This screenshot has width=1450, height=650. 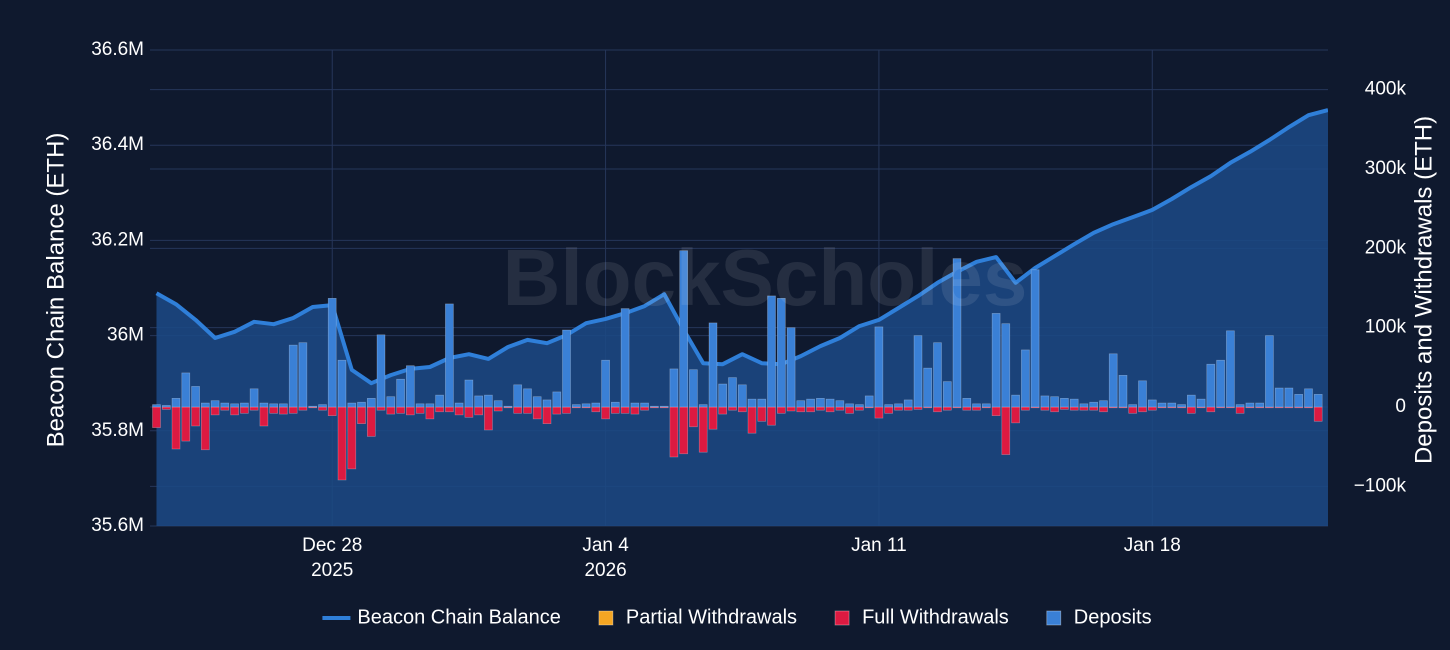 I want to click on y2-tick-label: −100k, so click(x=1380, y=485).